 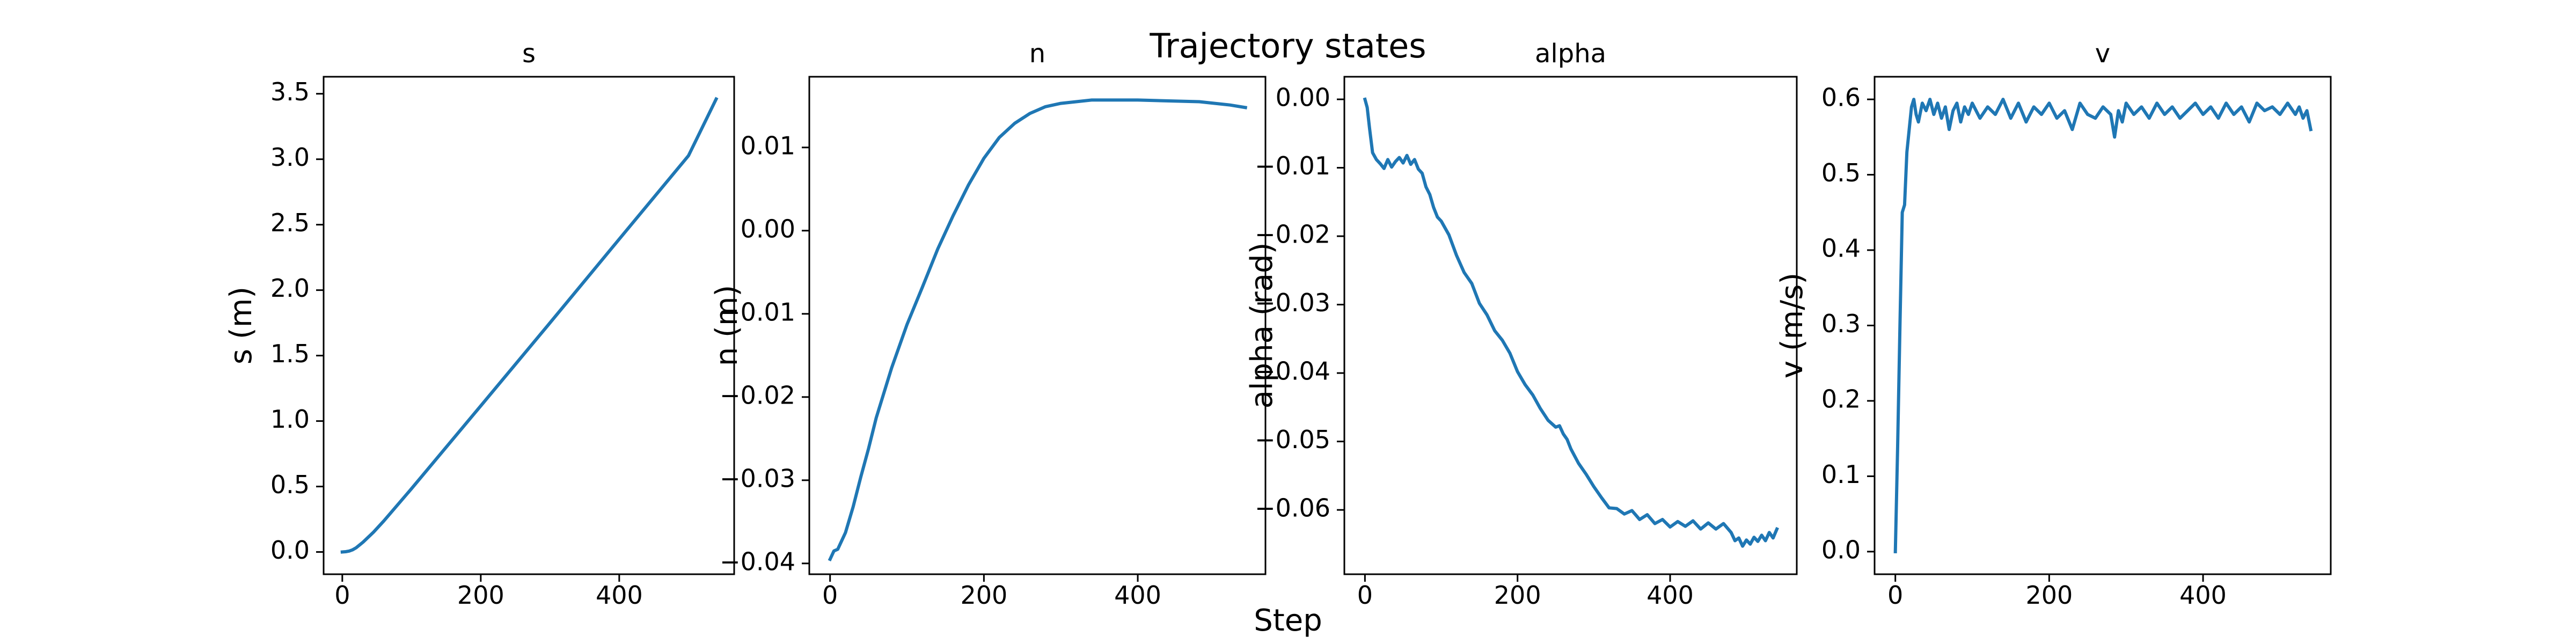 What do you see at coordinates (1292, 439) in the screenshot?
I see `y-tick-label: −0.05` at bounding box center [1292, 439].